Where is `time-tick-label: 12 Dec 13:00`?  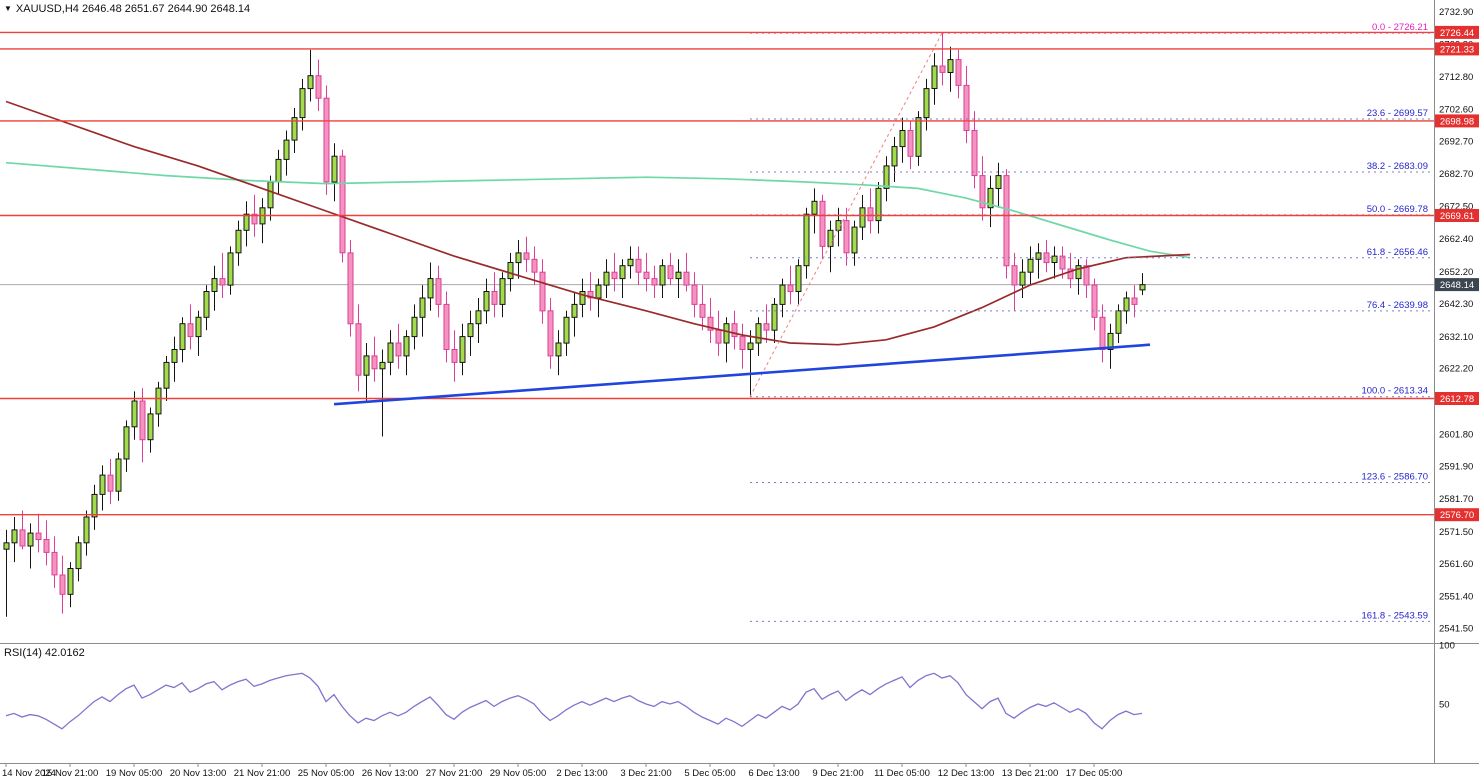 time-tick-label: 12 Dec 13:00 is located at coordinates (966, 773).